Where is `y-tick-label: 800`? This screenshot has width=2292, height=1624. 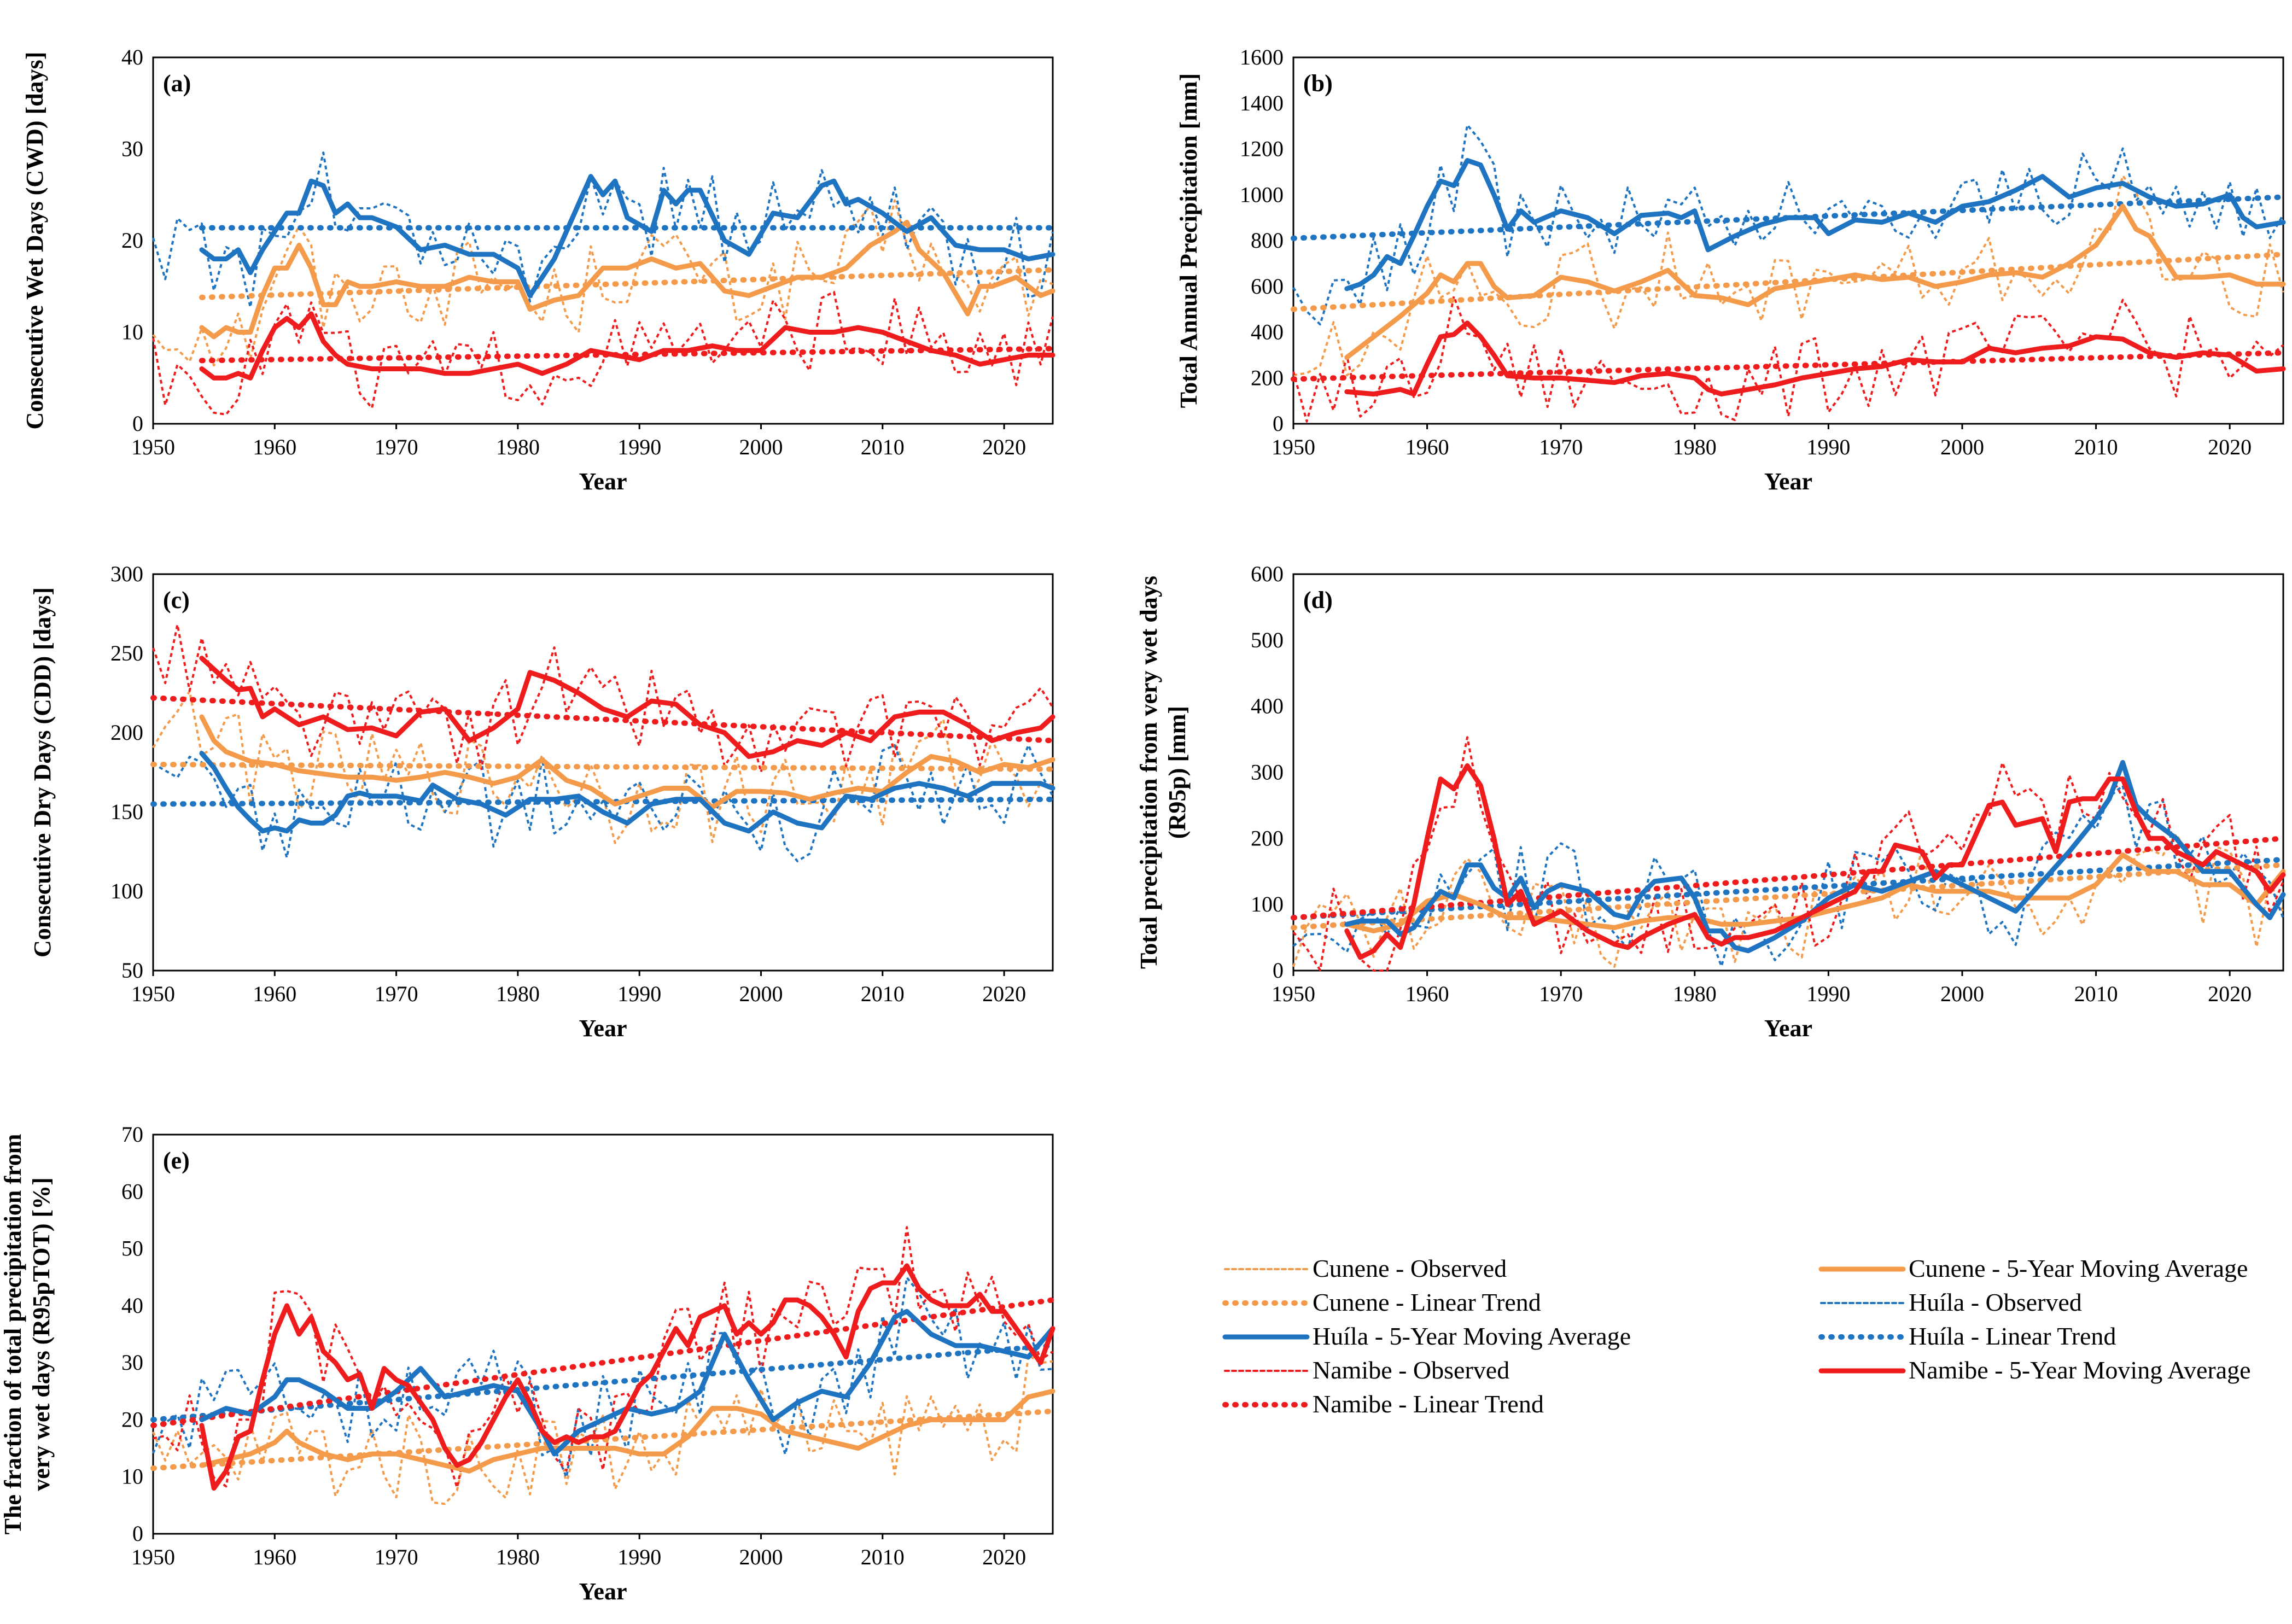
y-tick-label: 800 is located at coordinates (1267, 240).